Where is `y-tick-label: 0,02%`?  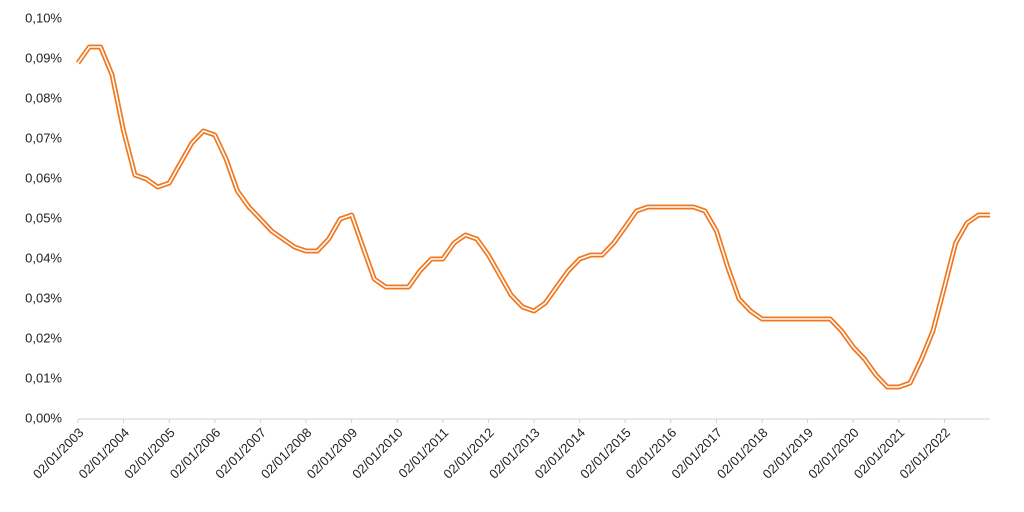
y-tick-label: 0,02% is located at coordinates (43, 337).